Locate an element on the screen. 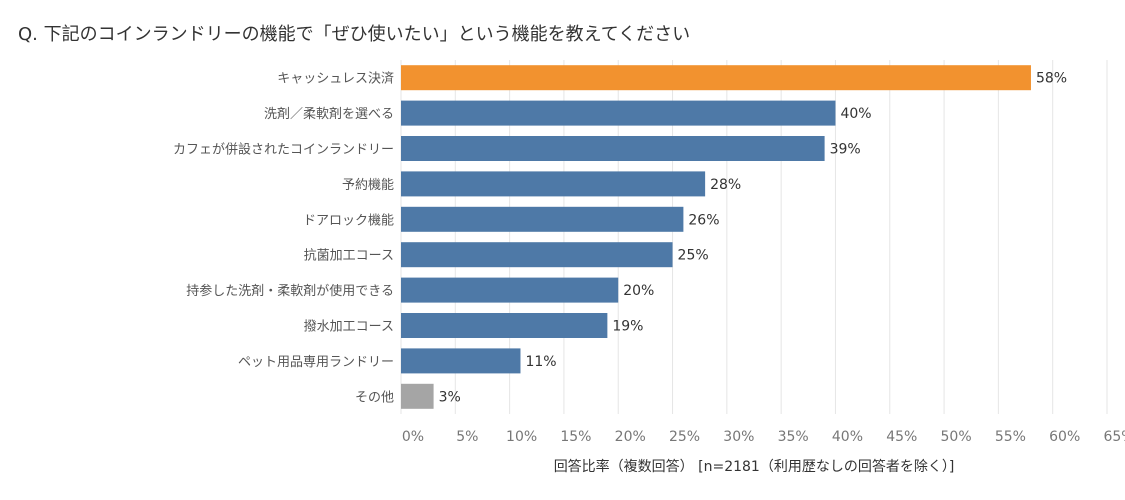 Image resolution: width=1125 pixels, height=500 pixels. chart-title: Q. 下記のコインランドリーの機能で「ぜひ使いたい」という機能を教えてください is located at coordinates (354, 34).